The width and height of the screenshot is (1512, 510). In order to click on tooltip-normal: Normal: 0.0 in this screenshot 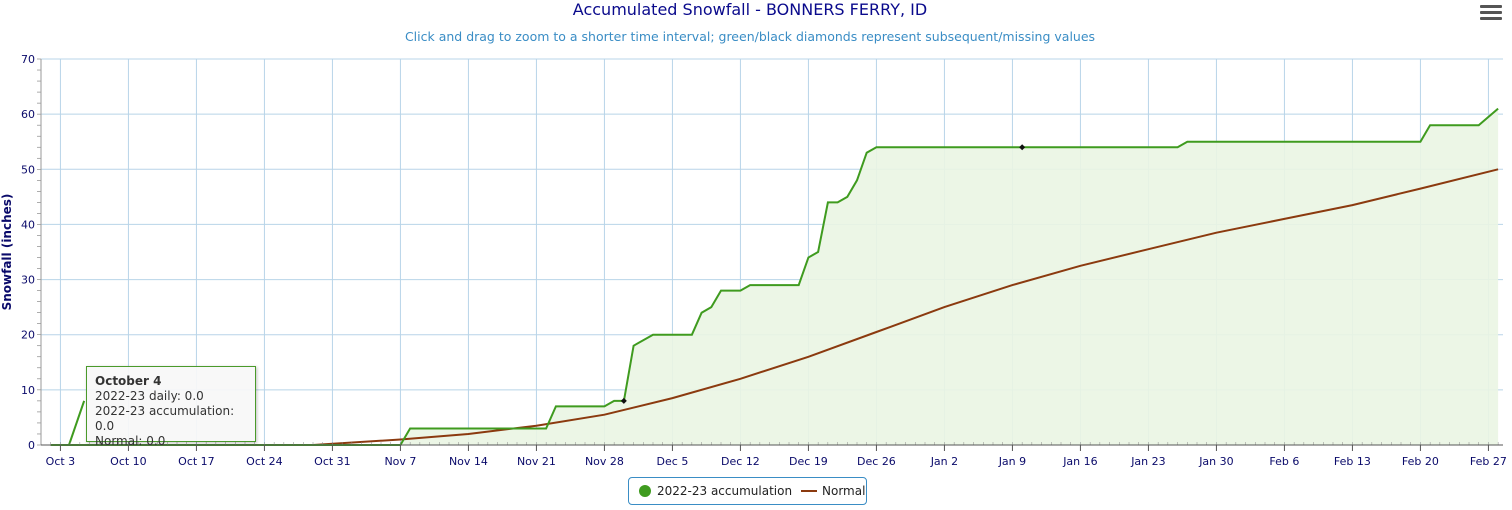, I will do `click(130, 441)`.